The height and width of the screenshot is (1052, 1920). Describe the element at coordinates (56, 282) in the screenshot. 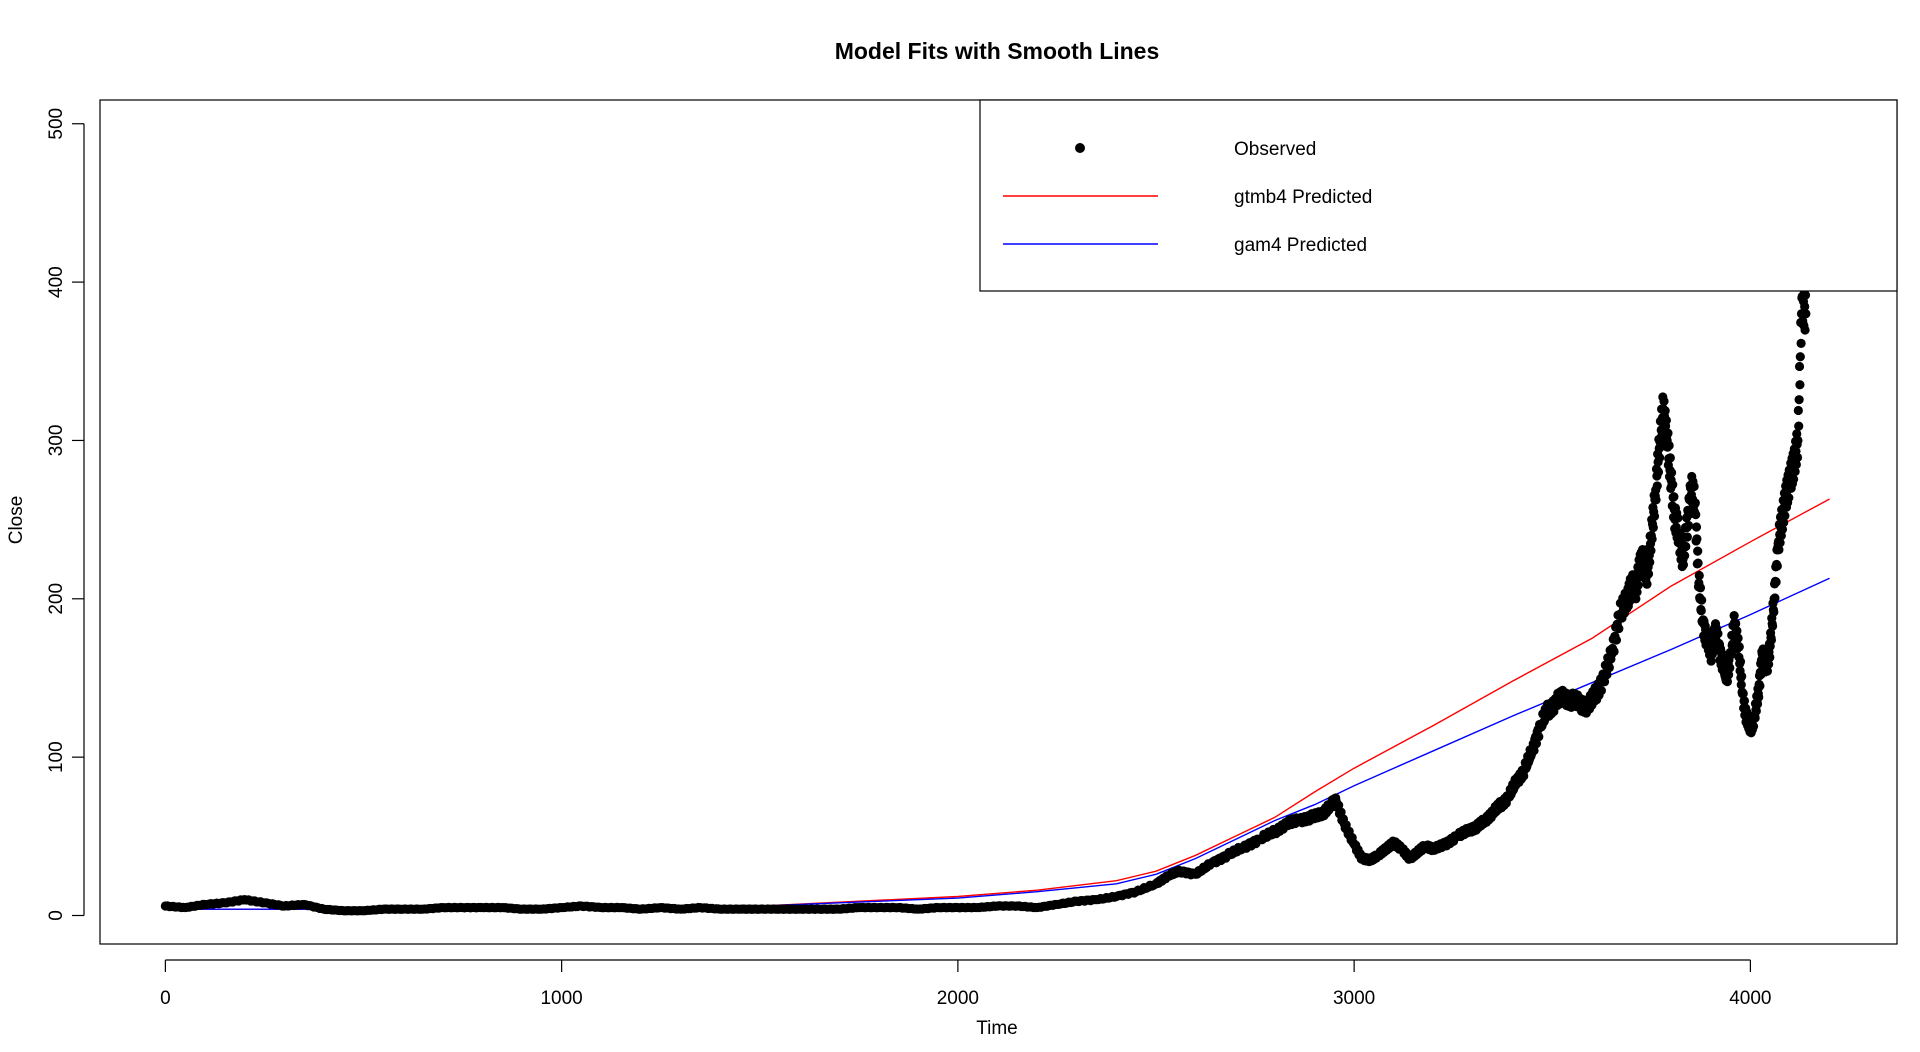

I see `y-tick-label: 400` at that location.